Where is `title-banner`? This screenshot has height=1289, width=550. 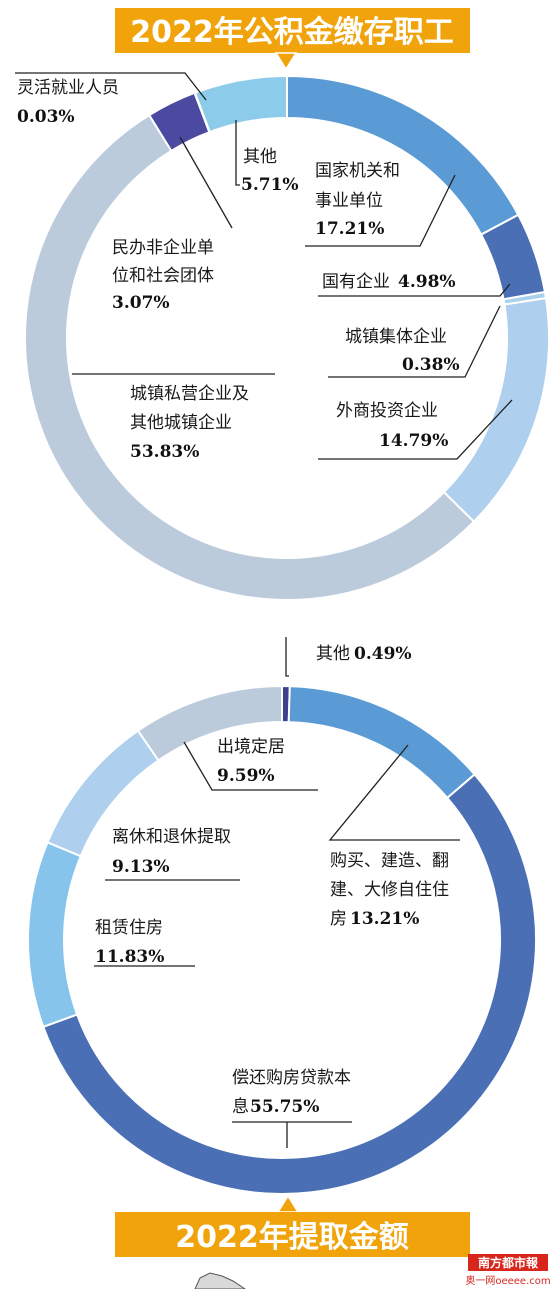 title-banner is located at coordinates (292, 30).